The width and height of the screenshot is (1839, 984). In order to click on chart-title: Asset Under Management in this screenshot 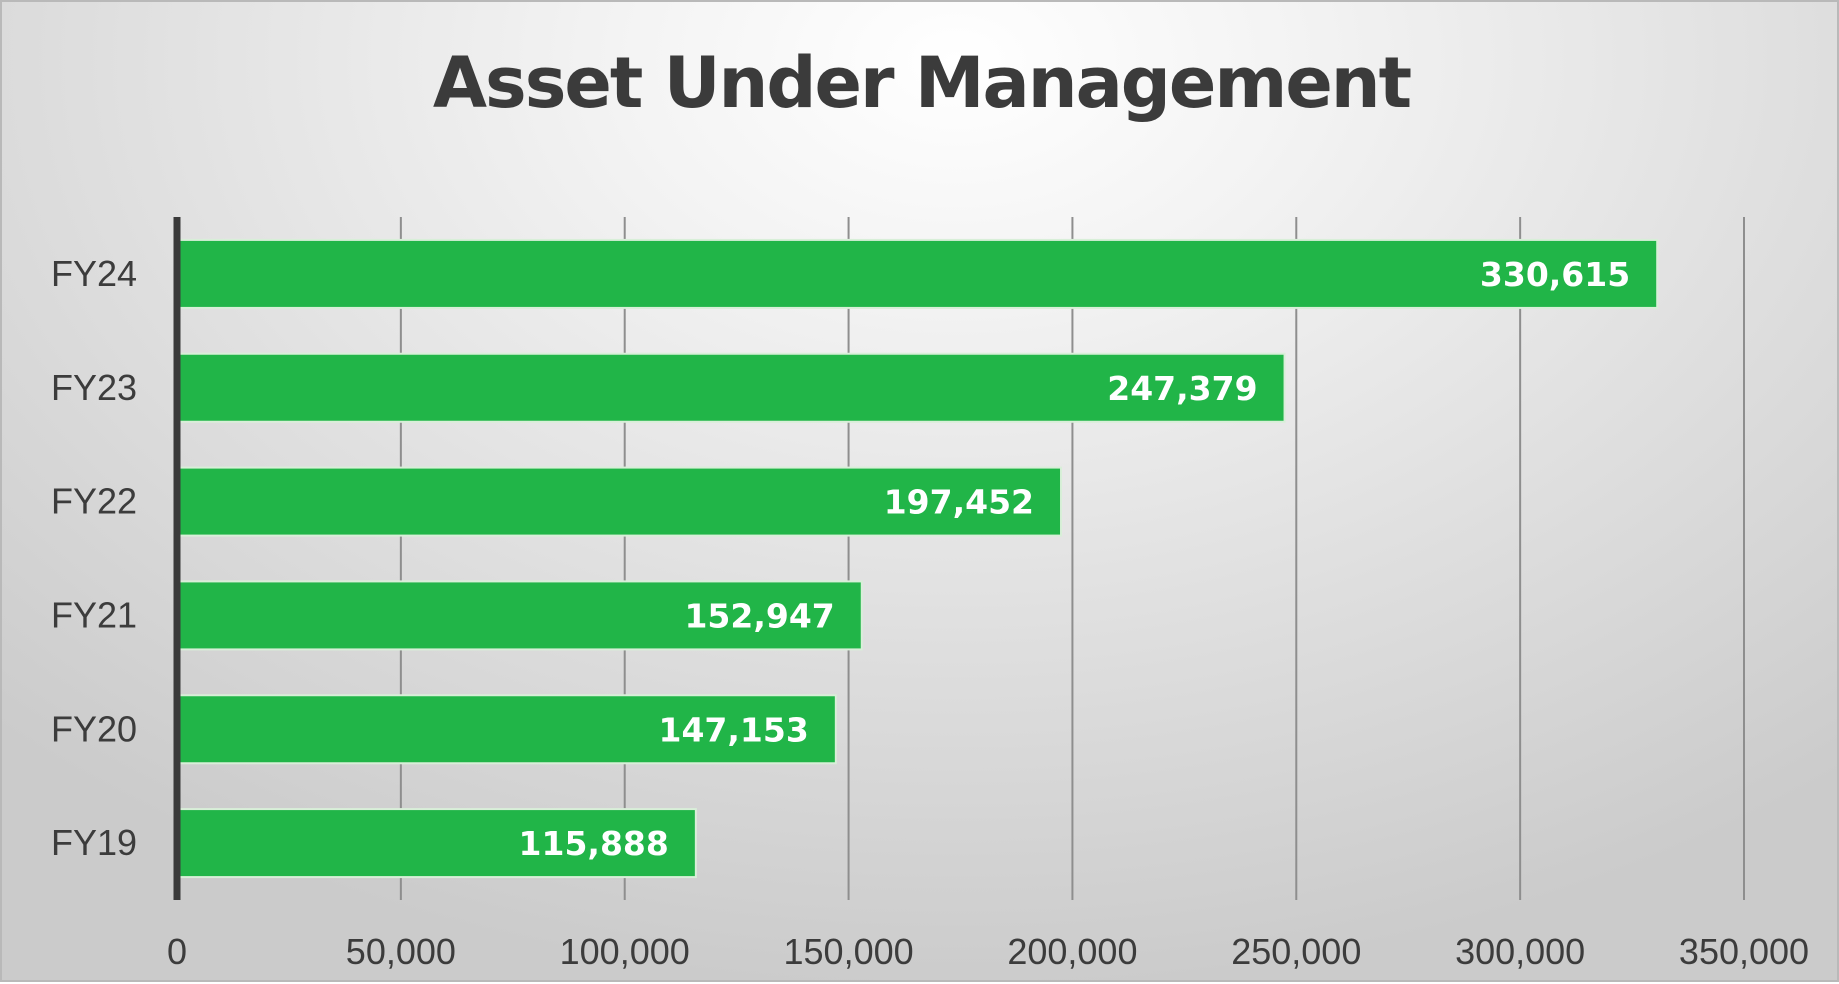, I will do `click(922, 83)`.